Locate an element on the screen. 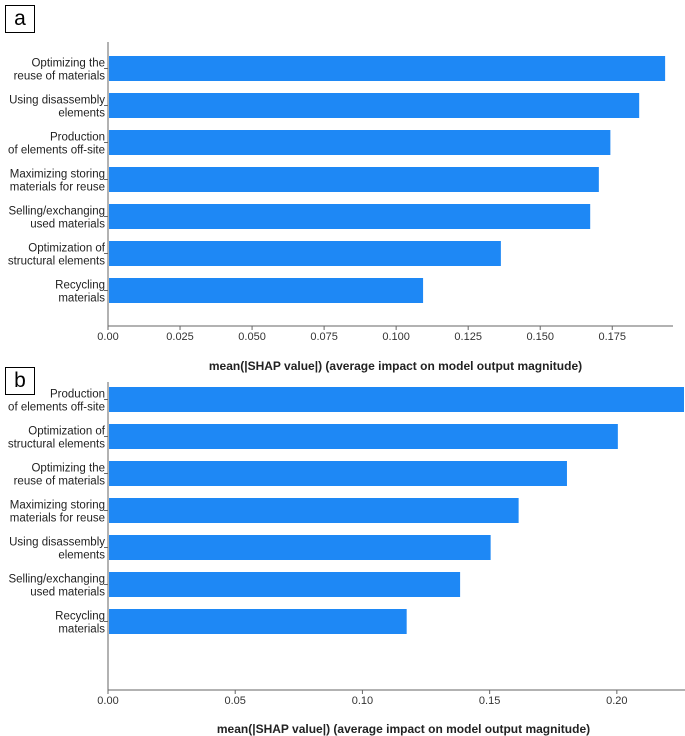  x-tick-label: 0.10 is located at coordinates (362, 701).